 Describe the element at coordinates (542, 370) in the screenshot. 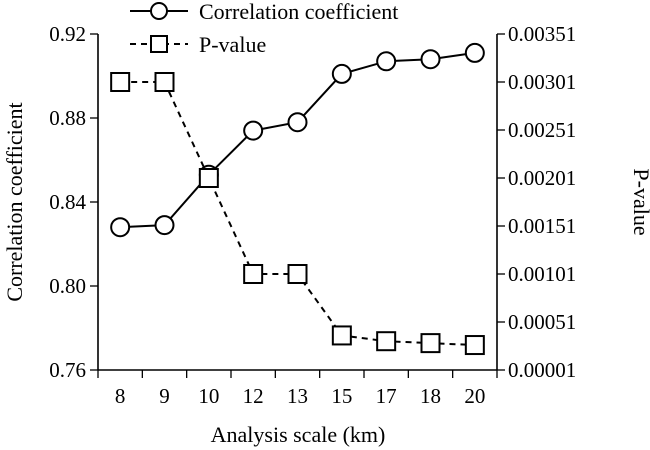

I see `y2-tick-label: 0.00001` at that location.